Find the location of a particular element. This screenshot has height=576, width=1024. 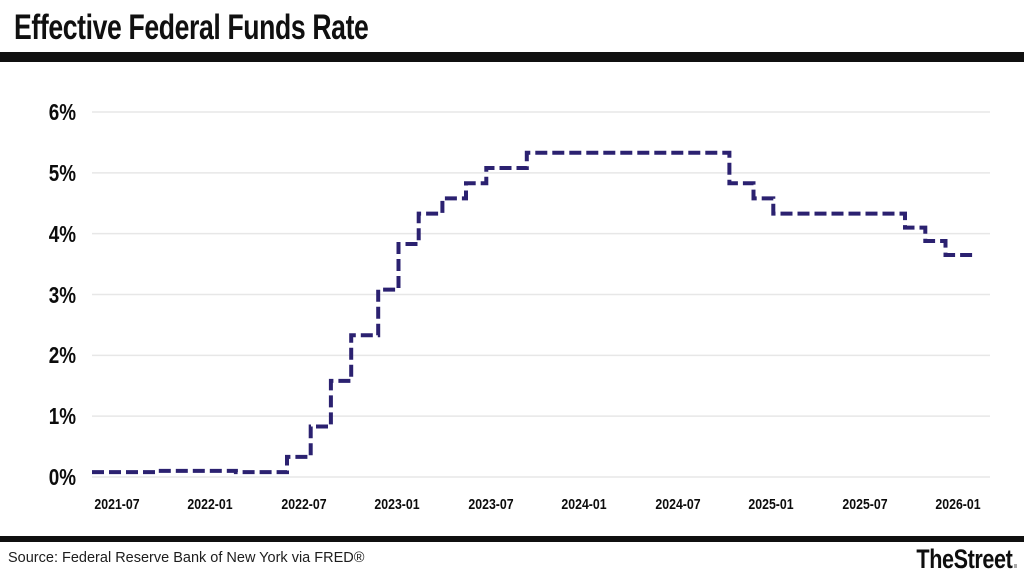

footer-divider is located at coordinates (512, 539).